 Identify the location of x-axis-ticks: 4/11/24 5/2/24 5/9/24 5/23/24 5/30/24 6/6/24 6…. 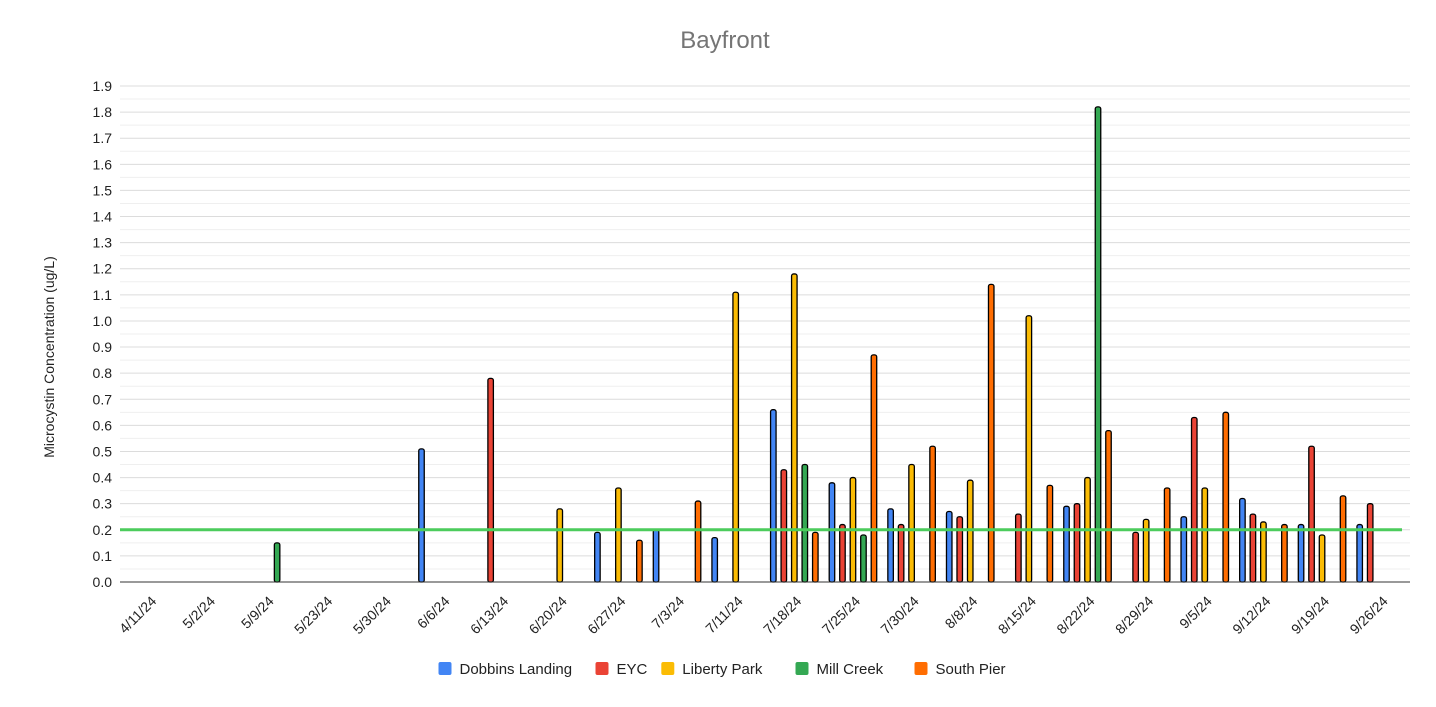
(753, 615).